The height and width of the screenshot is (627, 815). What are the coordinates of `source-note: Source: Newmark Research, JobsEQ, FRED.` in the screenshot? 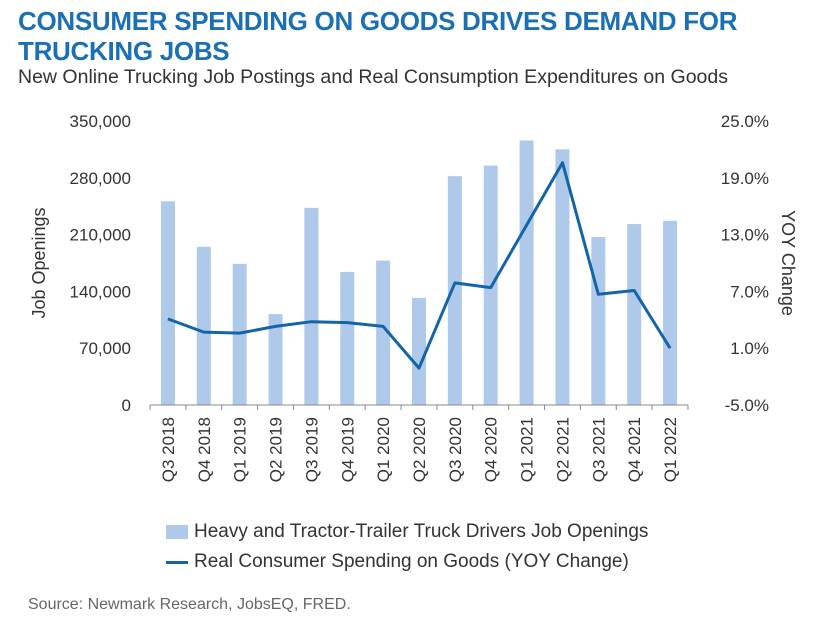 It's located at (189, 604).